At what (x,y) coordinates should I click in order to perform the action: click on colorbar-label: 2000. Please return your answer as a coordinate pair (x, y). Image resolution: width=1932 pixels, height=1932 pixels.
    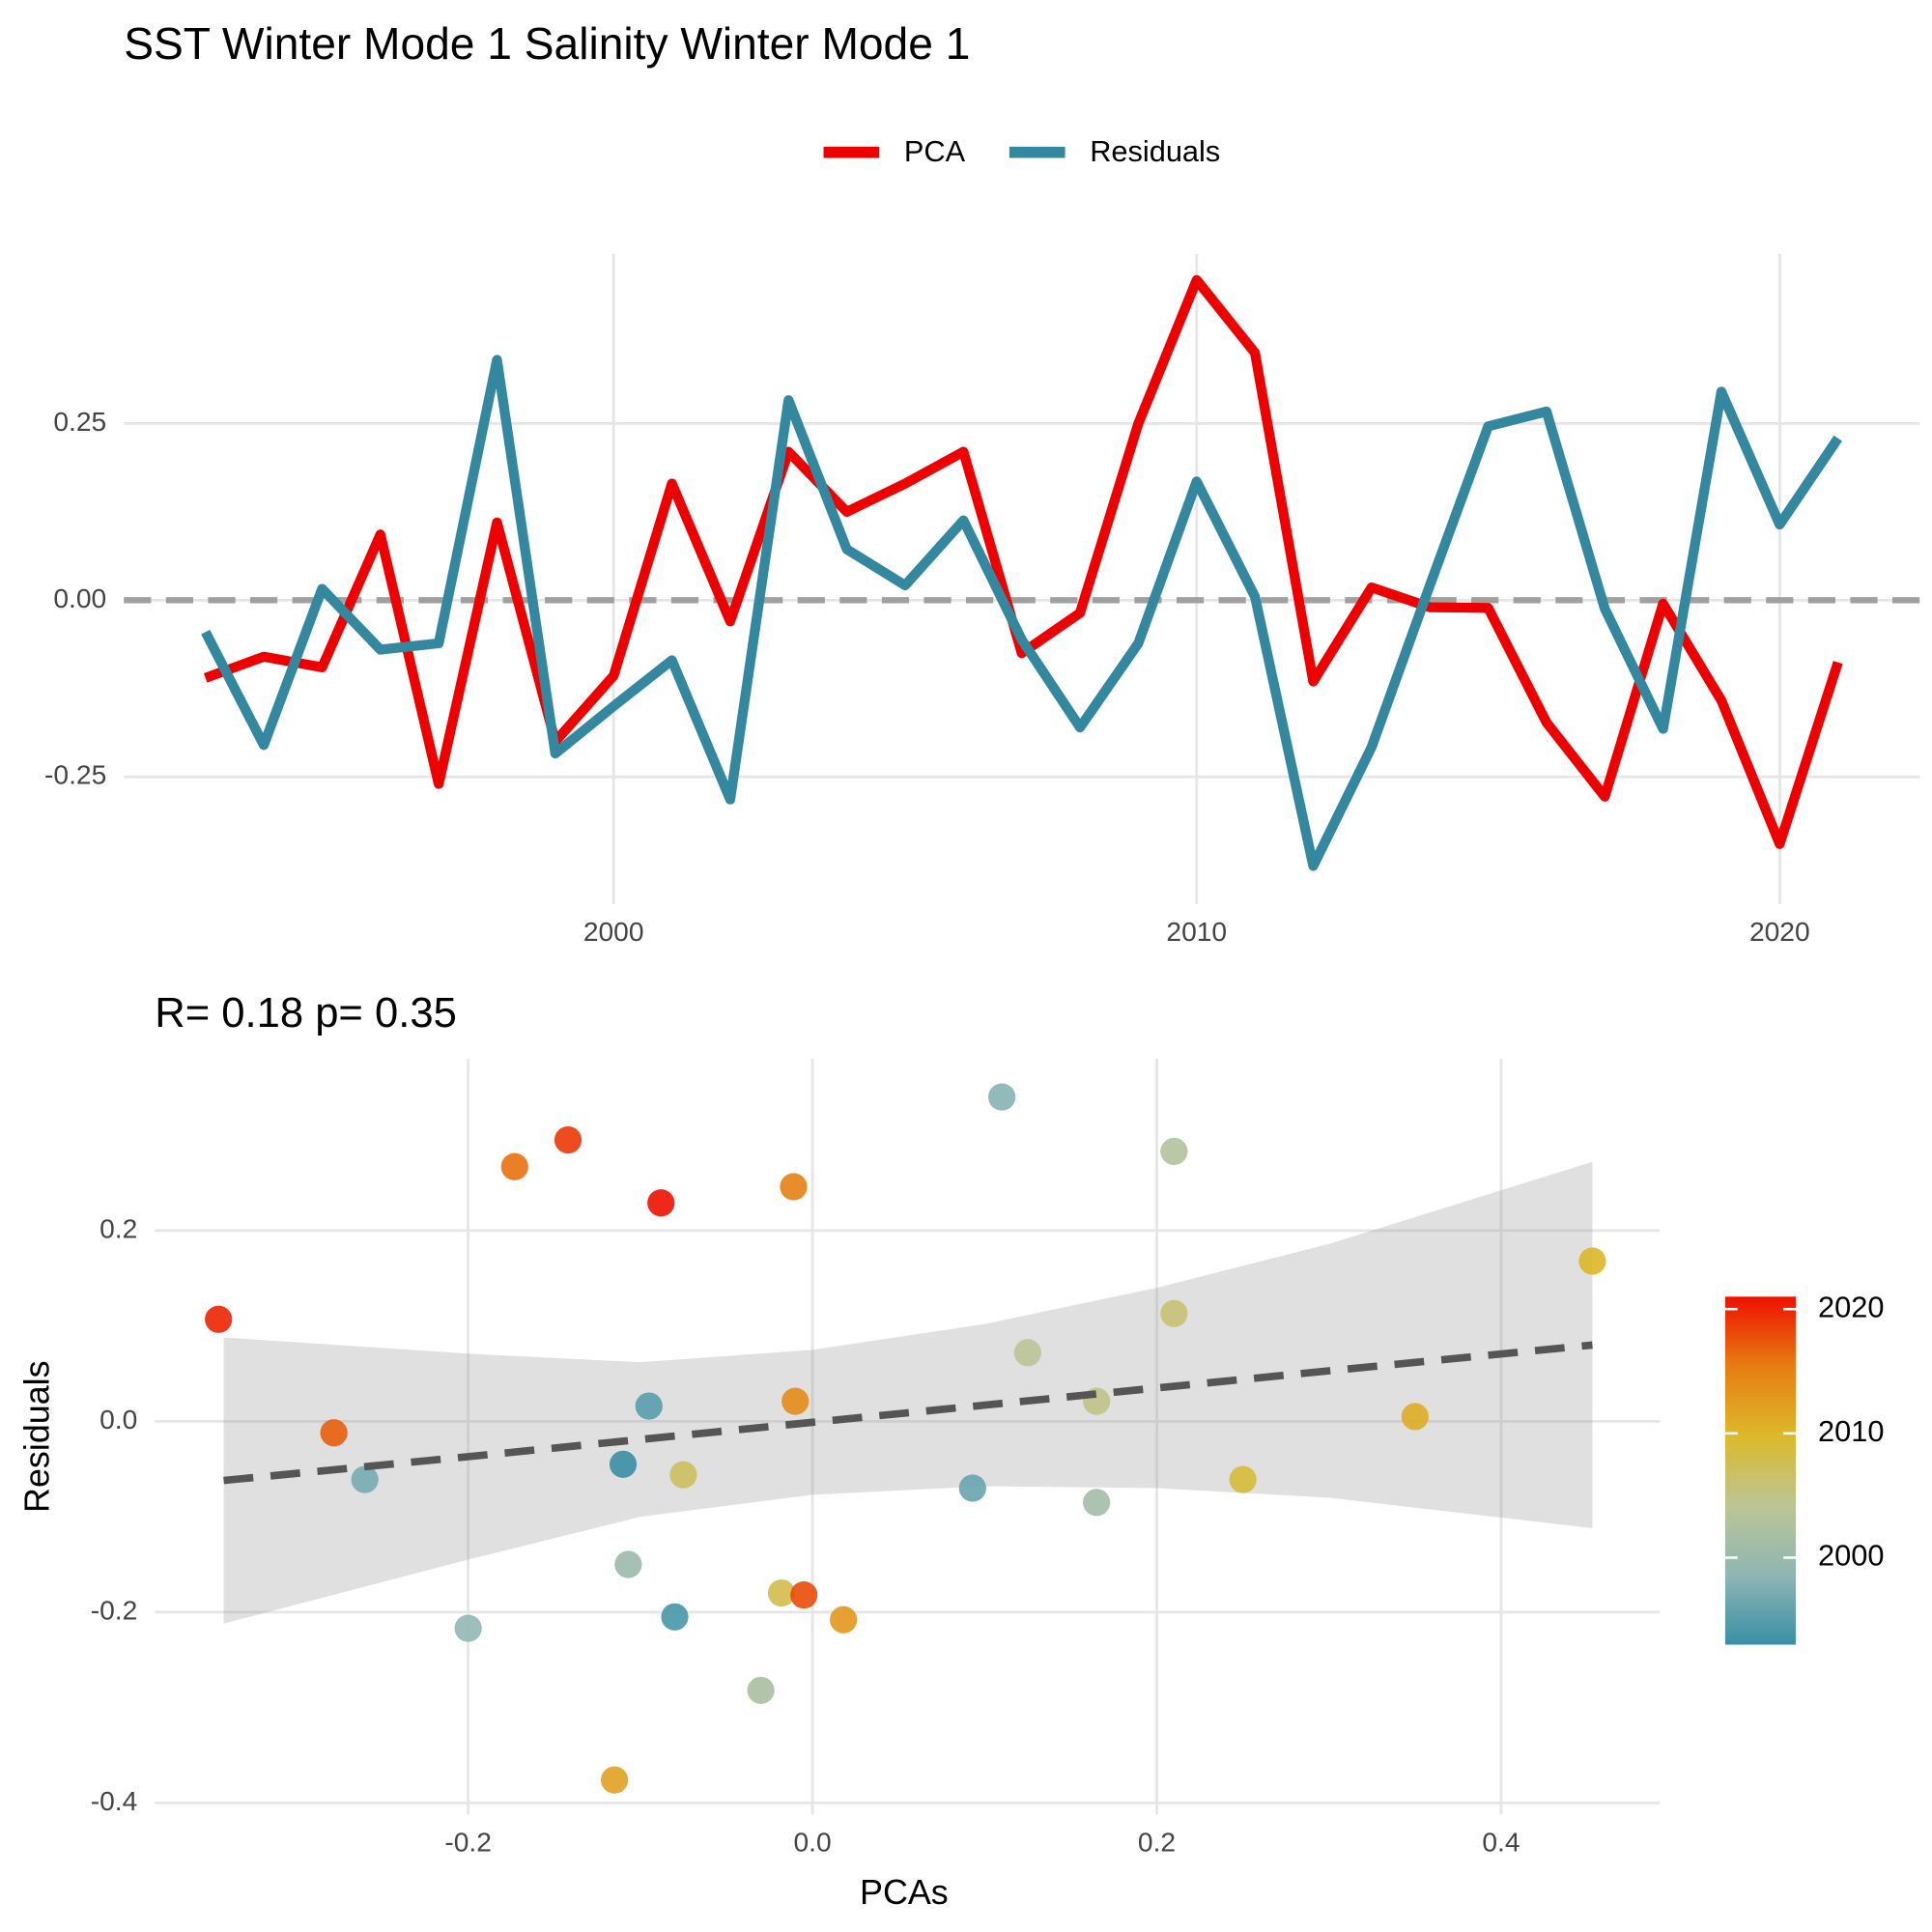
    Looking at the image, I should click on (1851, 1556).